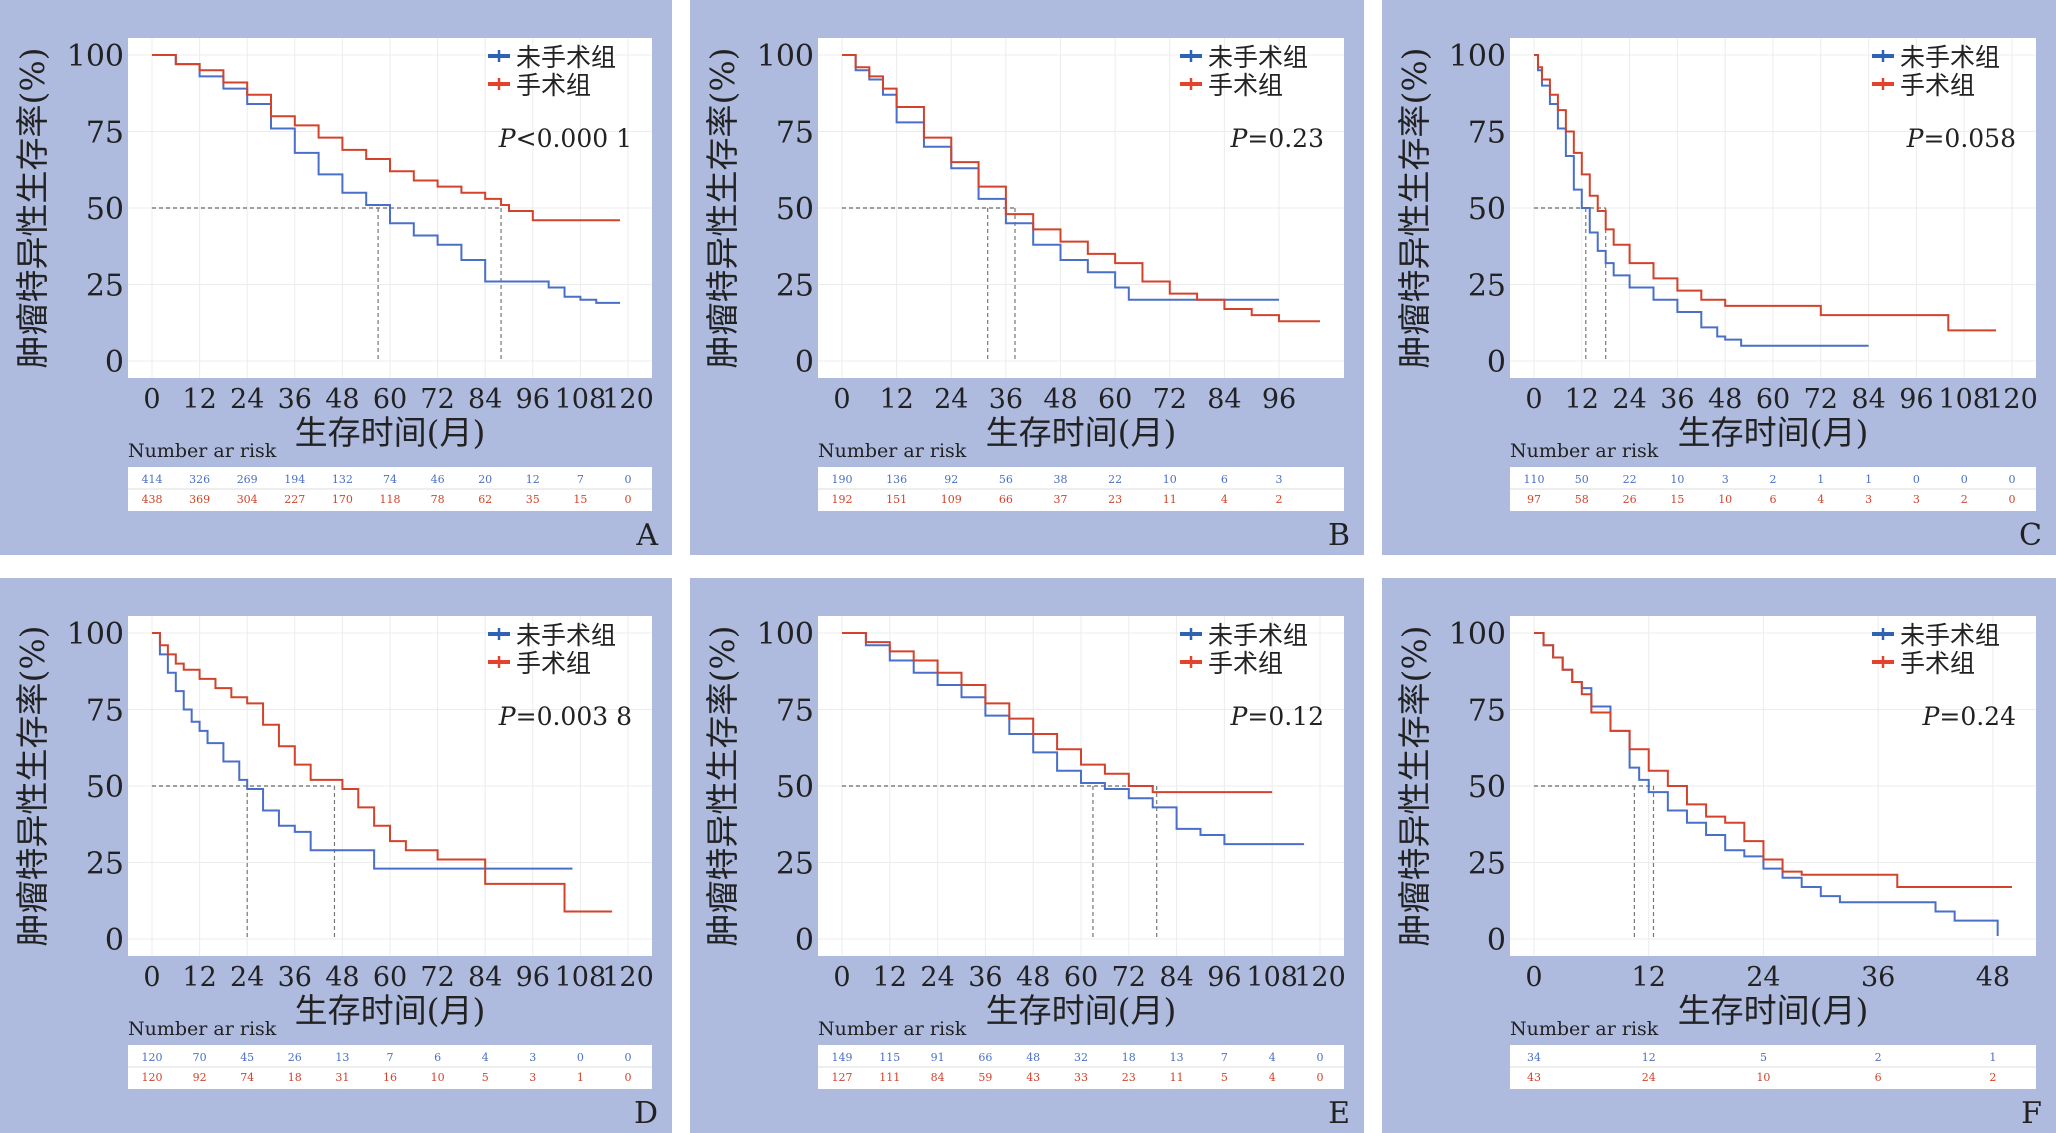 Image resolution: width=2056 pixels, height=1133 pixels. Describe the element at coordinates (152, 499) in the screenshot. I see `risk-table-cell: 438` at that location.